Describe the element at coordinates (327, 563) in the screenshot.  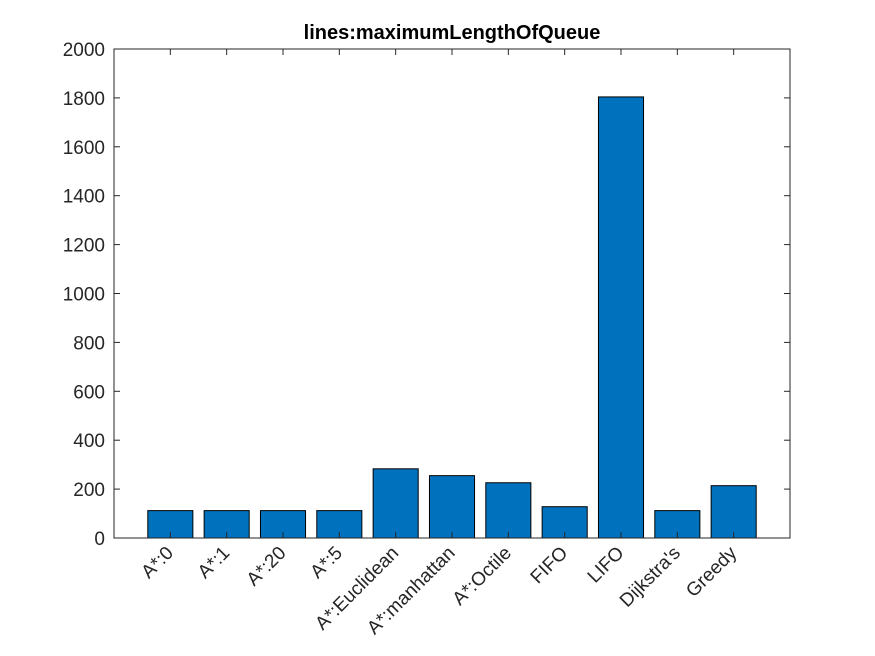
I see `x-tick-label: A*:5` at that location.